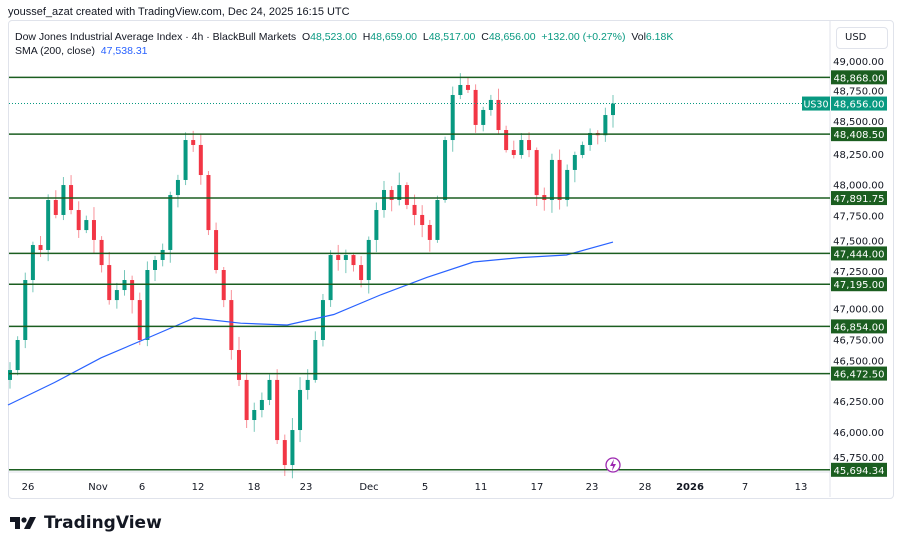 The image size is (900, 549). I want to click on y-tick-label: 48,500.00, so click(858, 122).